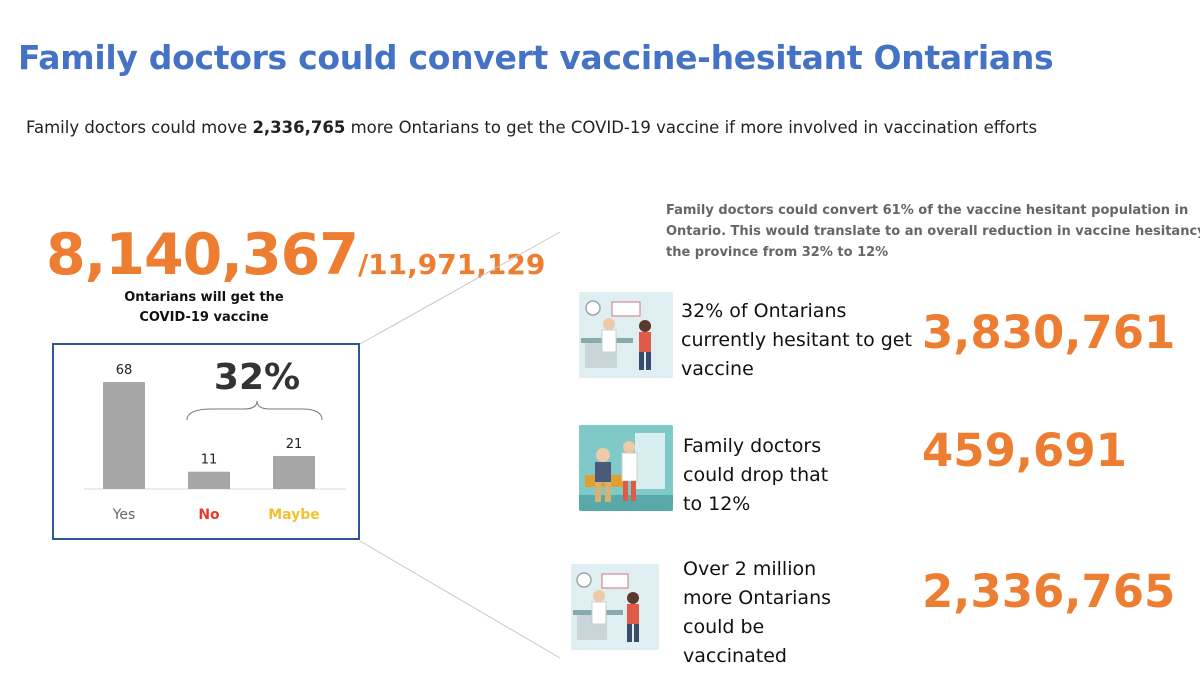 The width and height of the screenshot is (1200, 675). What do you see at coordinates (752, 446) in the screenshot?
I see `stat-2-line1: Family doctors` at bounding box center [752, 446].